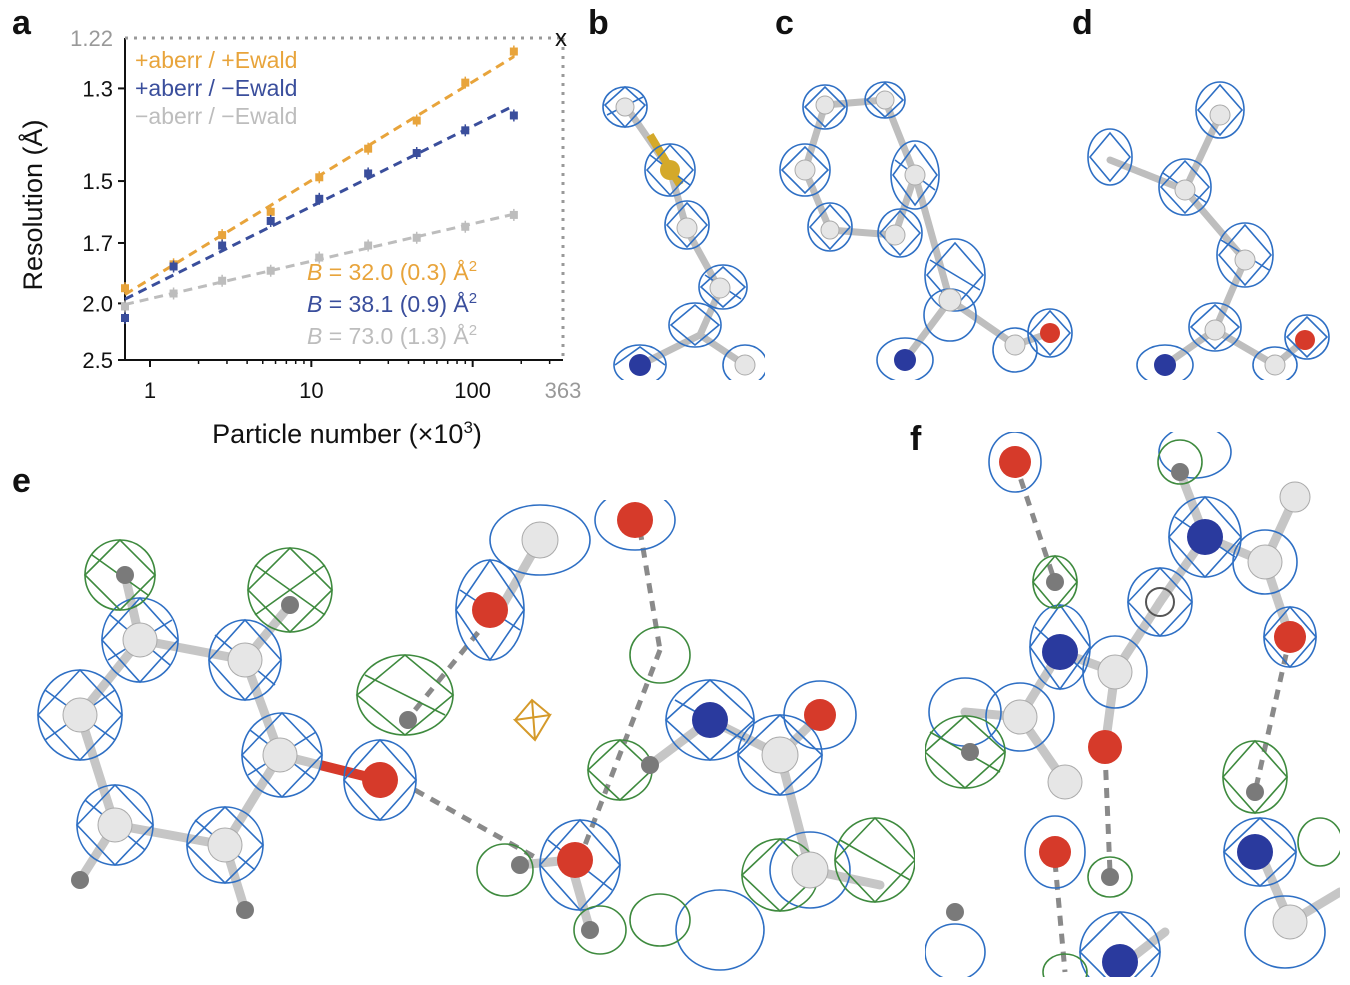 The height and width of the screenshot is (985, 1350). What do you see at coordinates (1082, 23) in the screenshot?
I see `panel-label-d: d` at bounding box center [1082, 23].